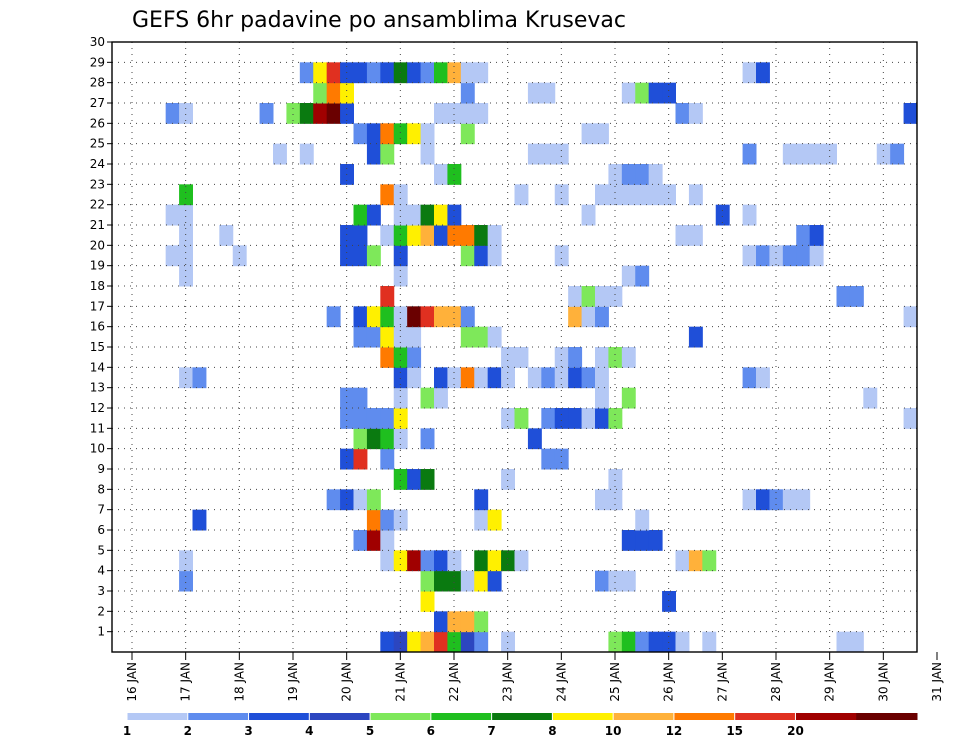 The image size is (960, 742). I want to click on x-tick-label: 16 JAN, so click(132, 682).